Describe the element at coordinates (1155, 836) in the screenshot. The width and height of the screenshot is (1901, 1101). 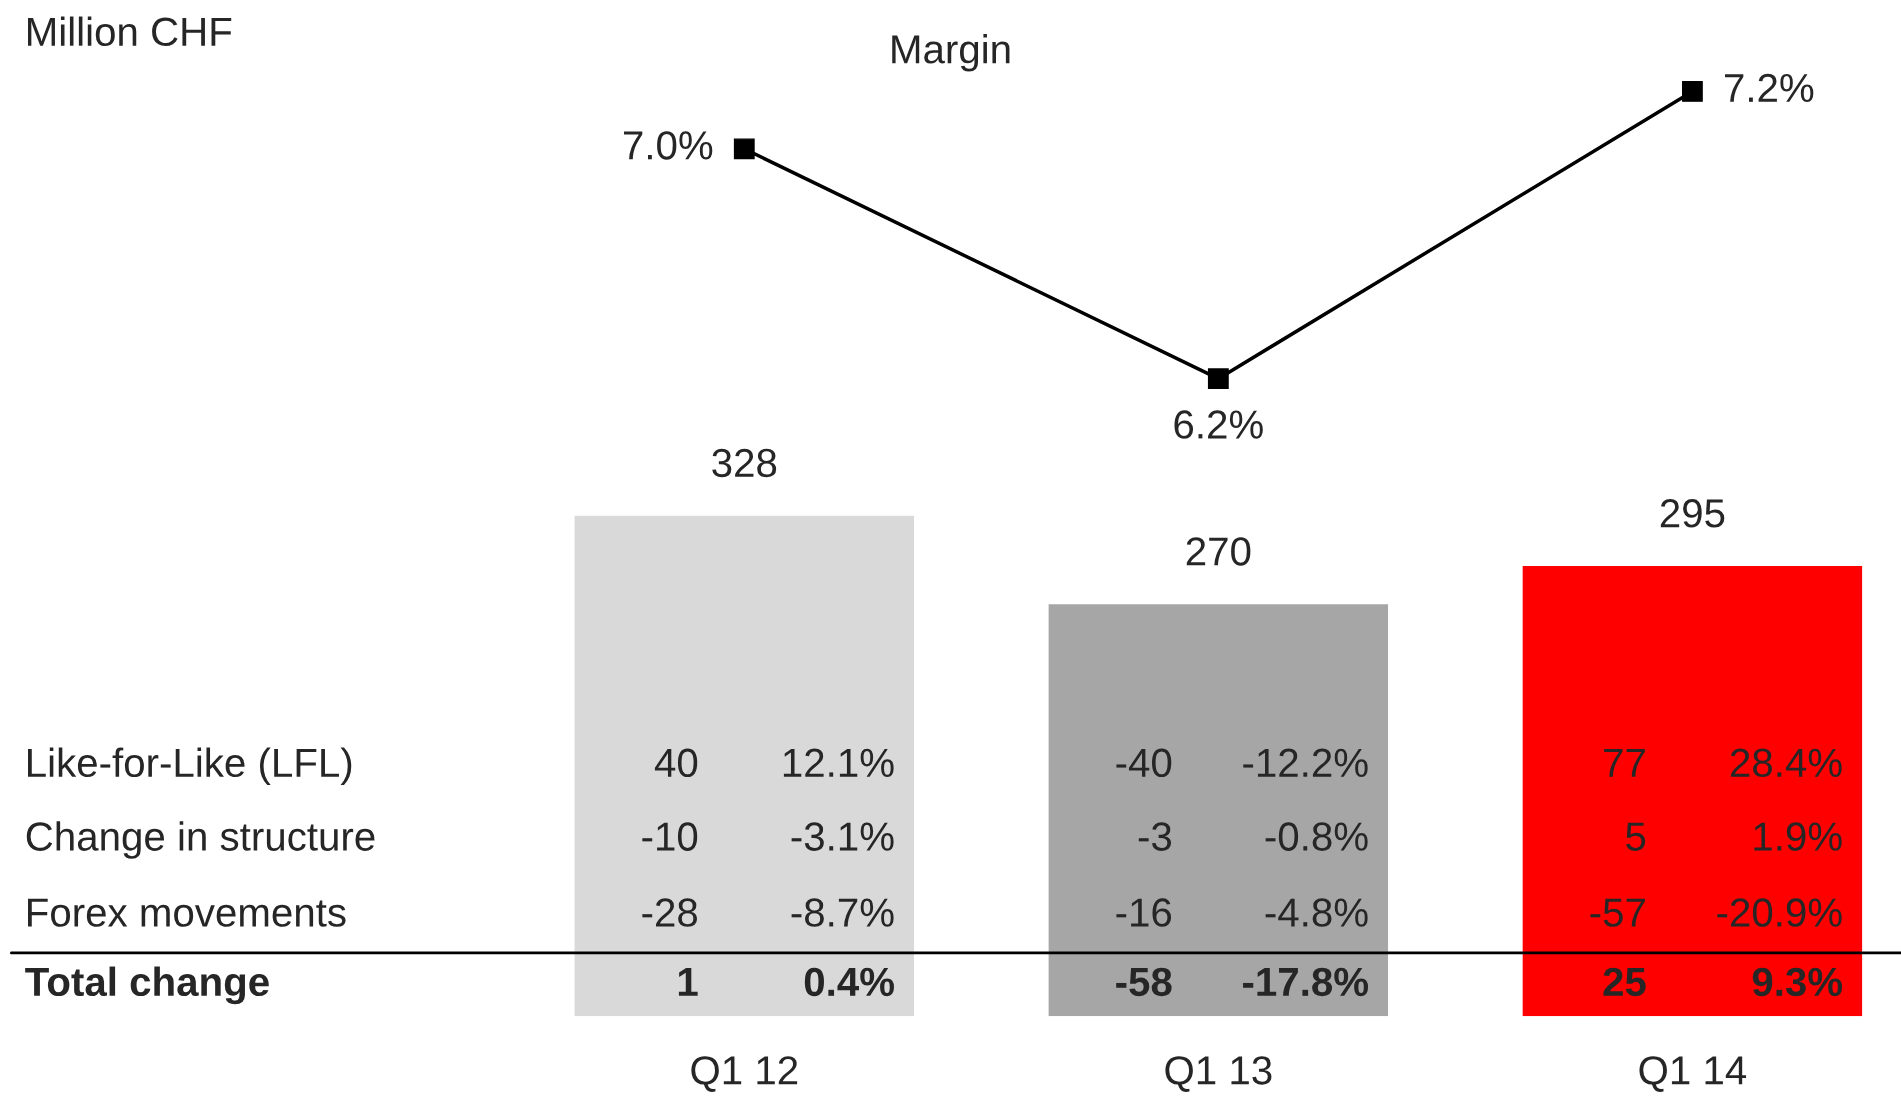
I see `annotation: -3` at that location.